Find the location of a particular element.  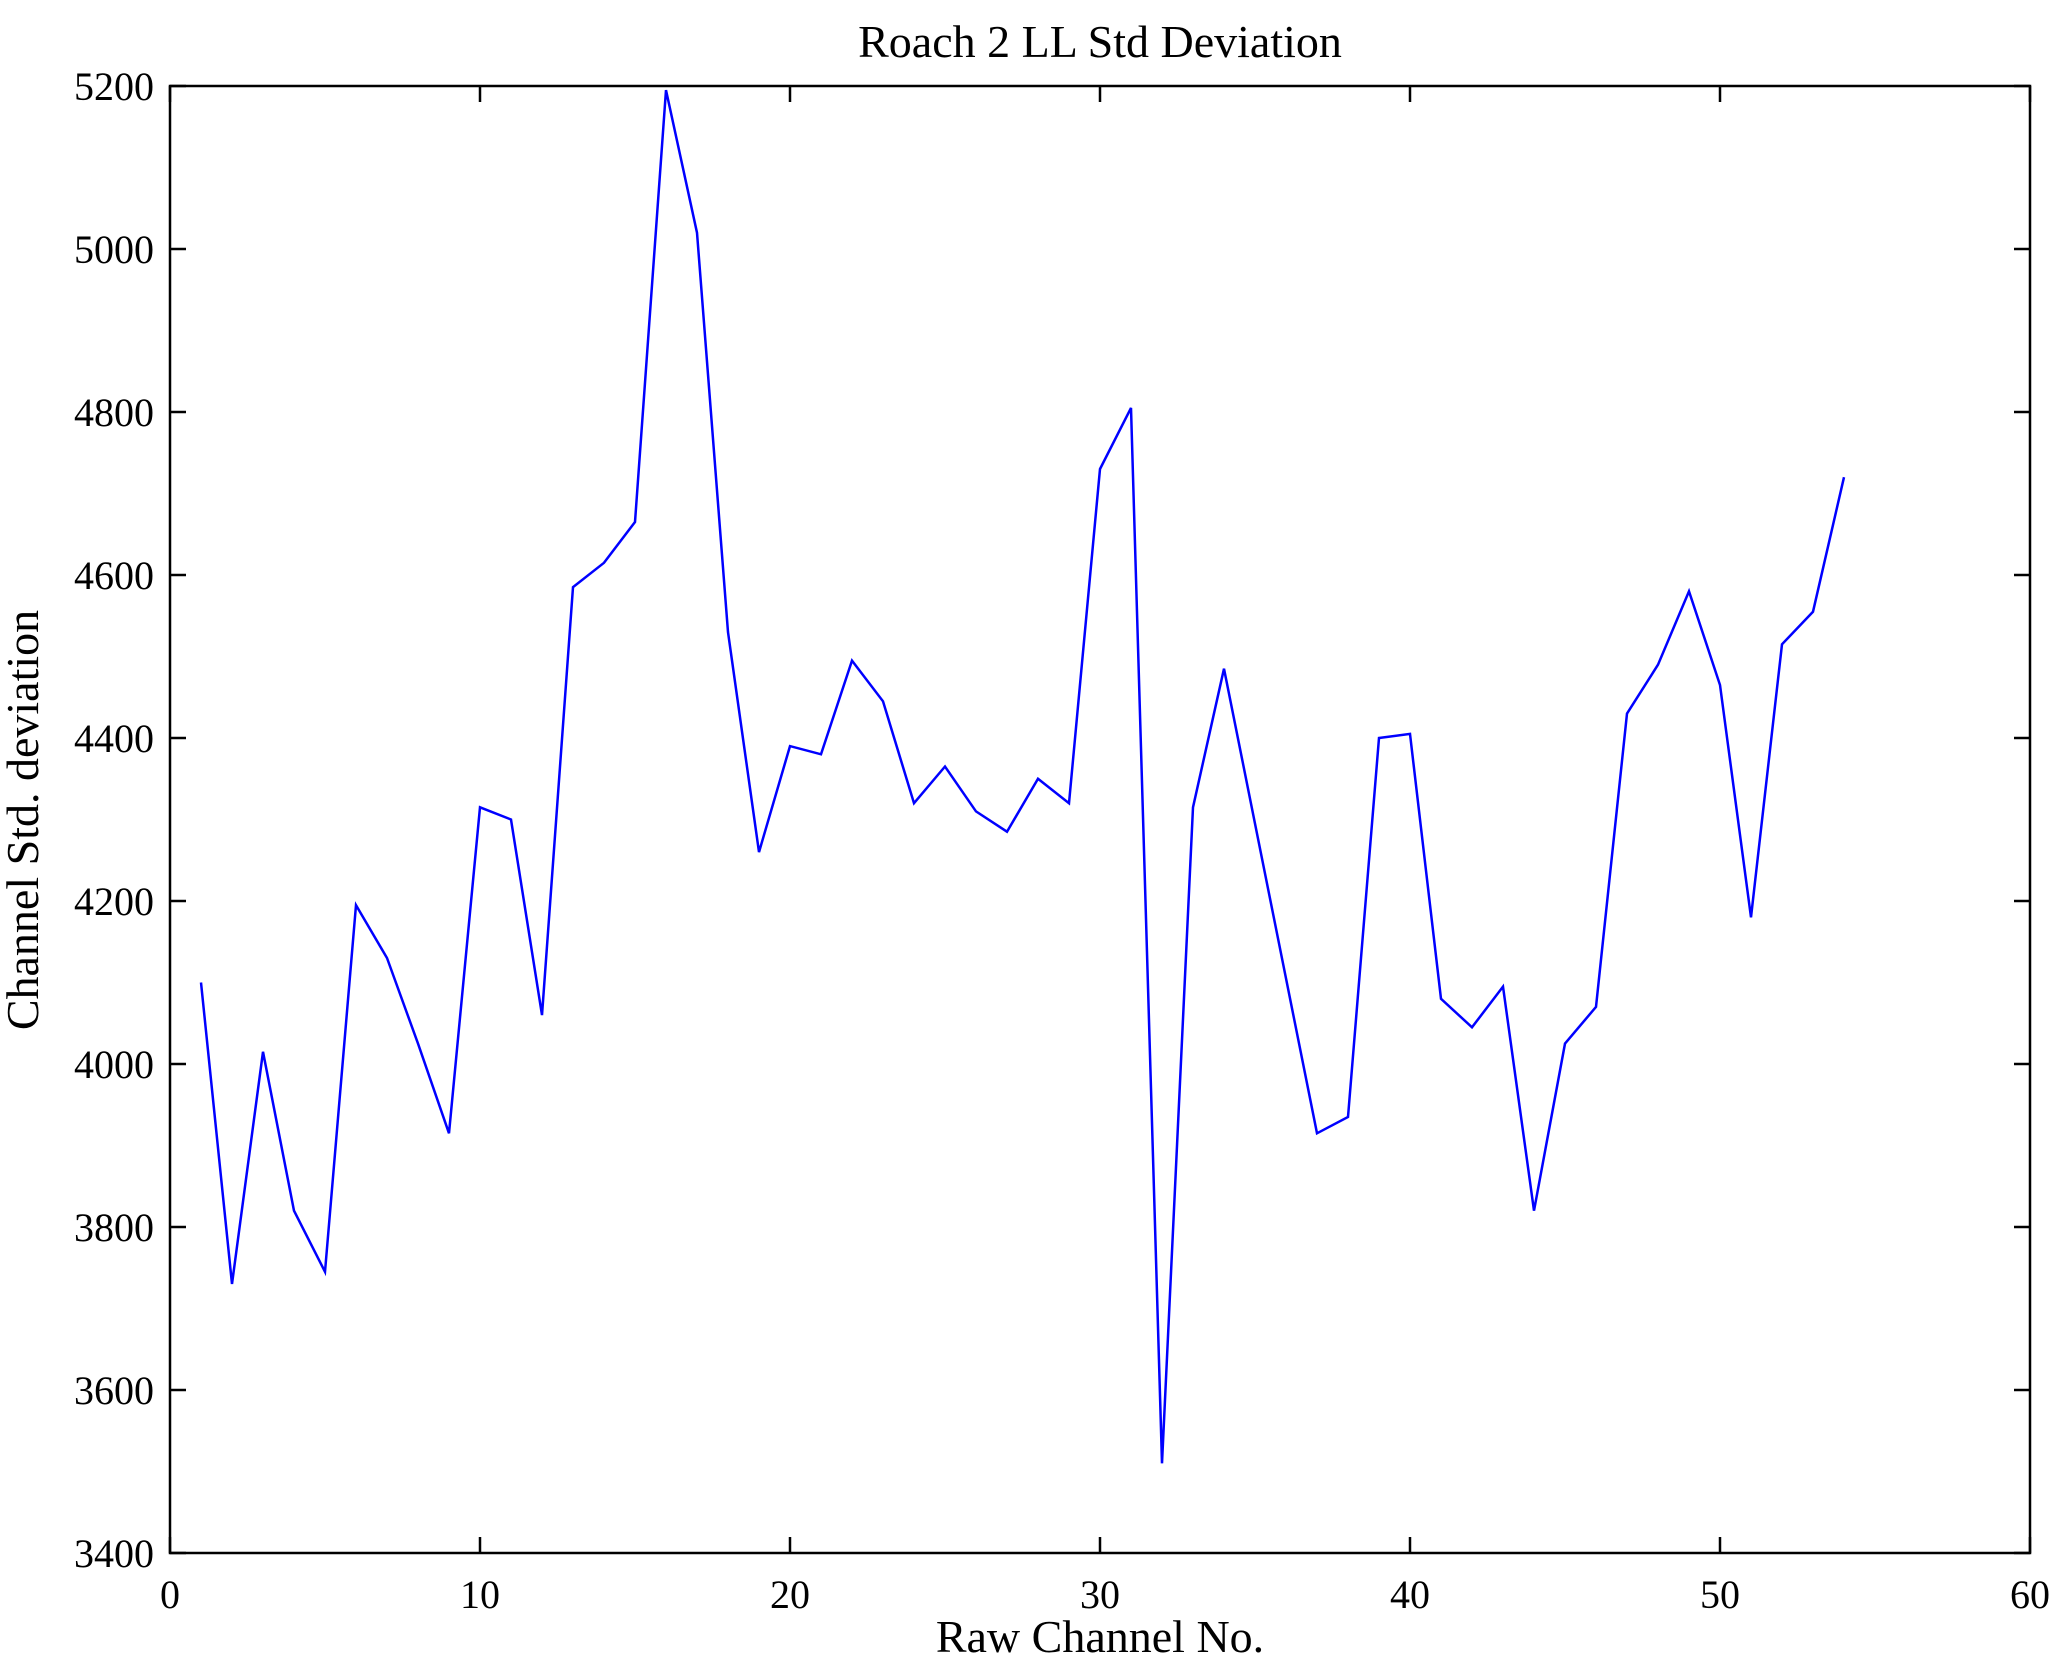

y-tick-label: 4000 is located at coordinates (114, 1064).